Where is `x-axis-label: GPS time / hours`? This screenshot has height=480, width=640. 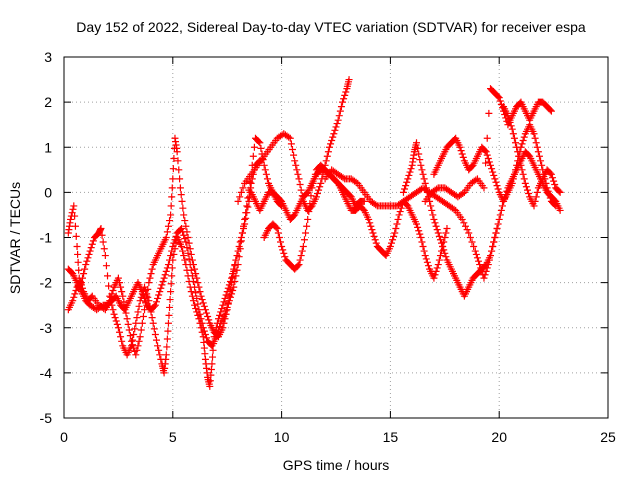 x-axis-label: GPS time / hours is located at coordinates (336, 465).